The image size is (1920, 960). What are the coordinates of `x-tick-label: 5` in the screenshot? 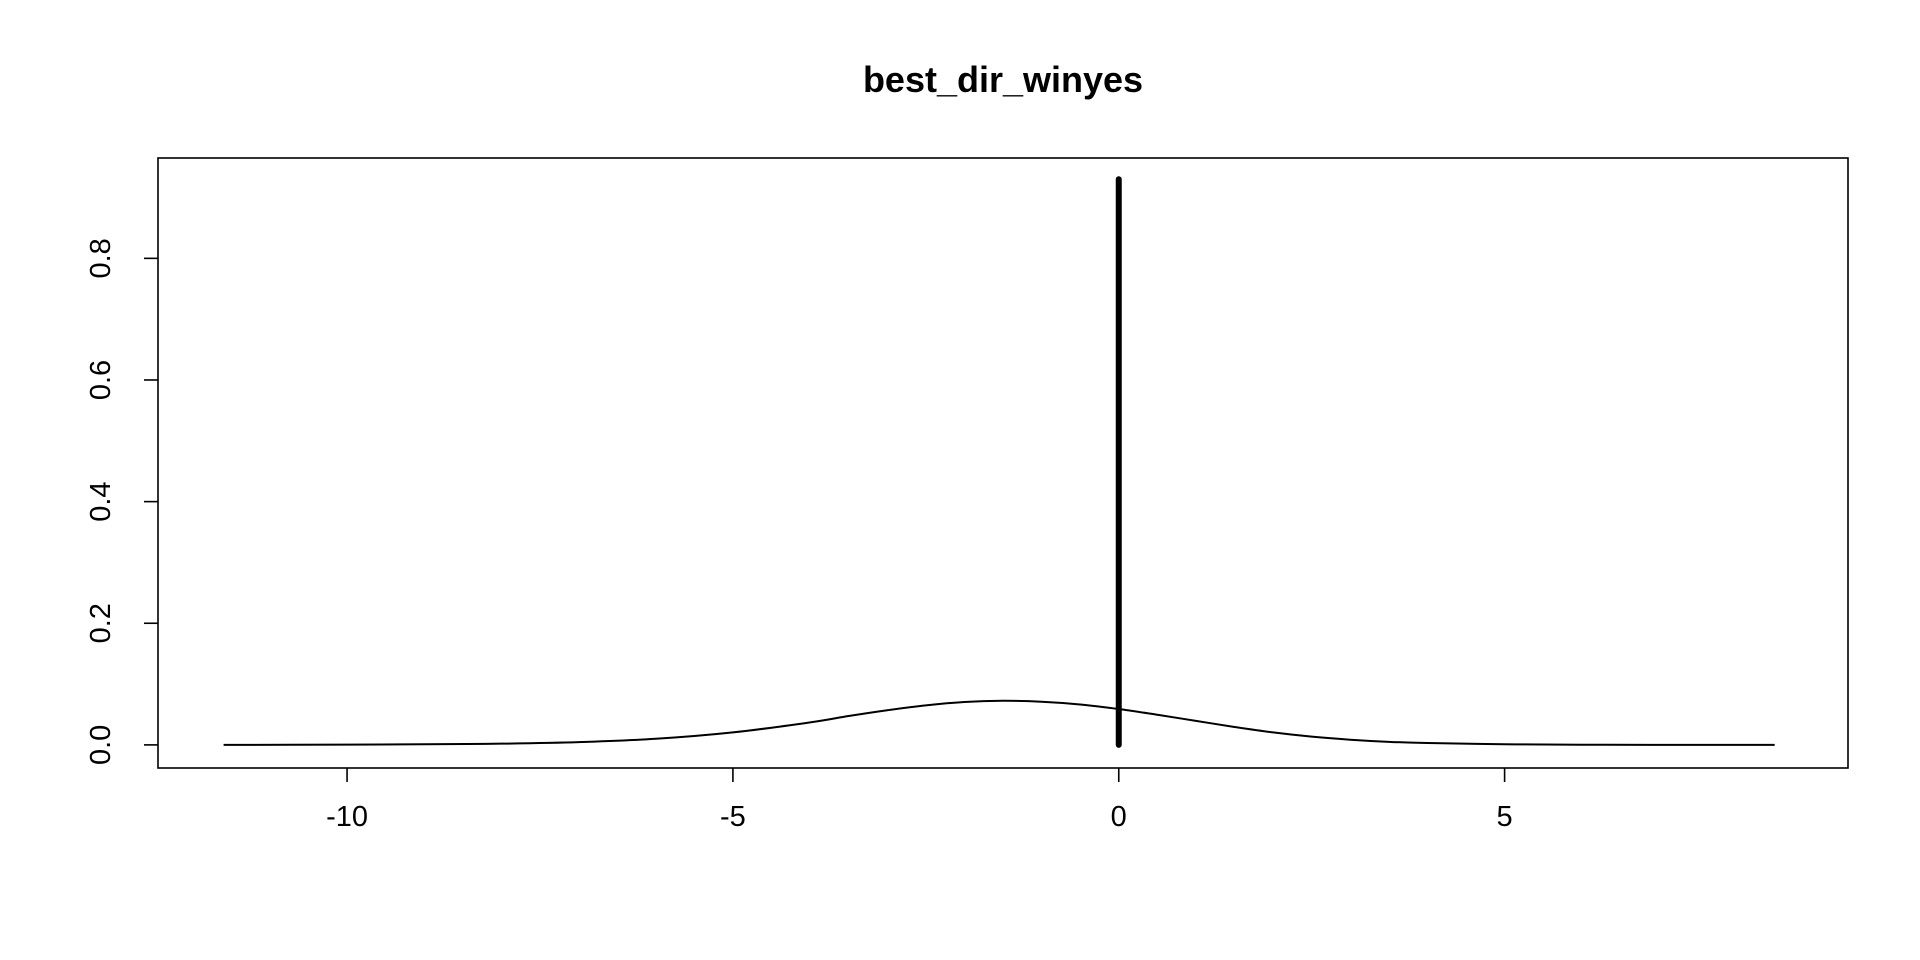 It's located at (1505, 817).